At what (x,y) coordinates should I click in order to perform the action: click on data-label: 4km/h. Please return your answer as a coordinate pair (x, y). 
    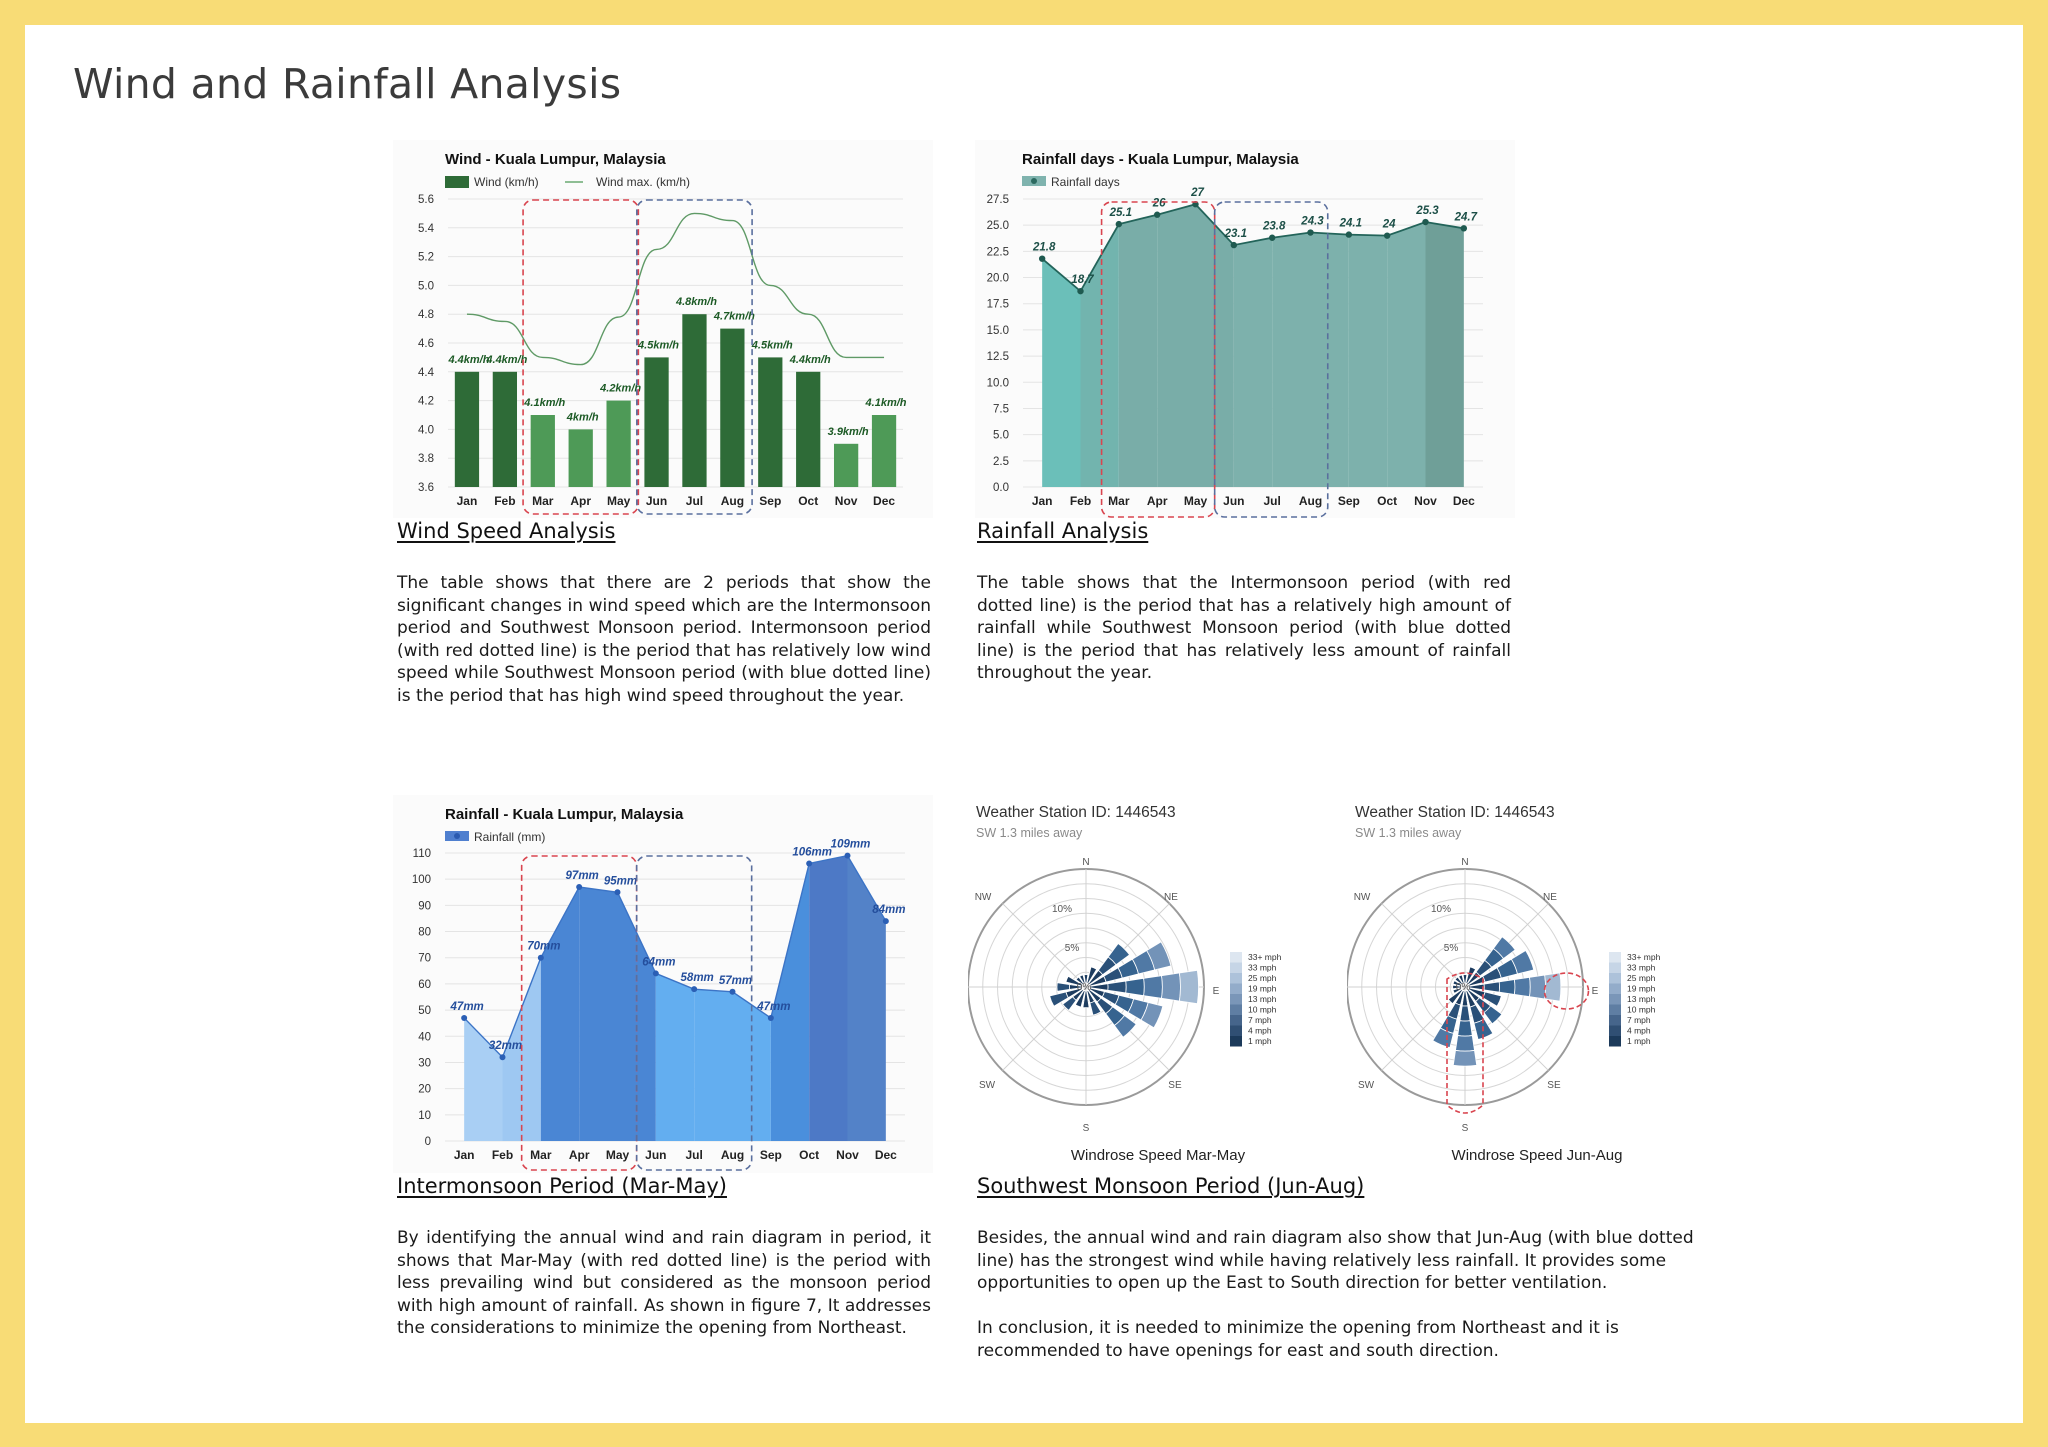
    Looking at the image, I should click on (582, 417).